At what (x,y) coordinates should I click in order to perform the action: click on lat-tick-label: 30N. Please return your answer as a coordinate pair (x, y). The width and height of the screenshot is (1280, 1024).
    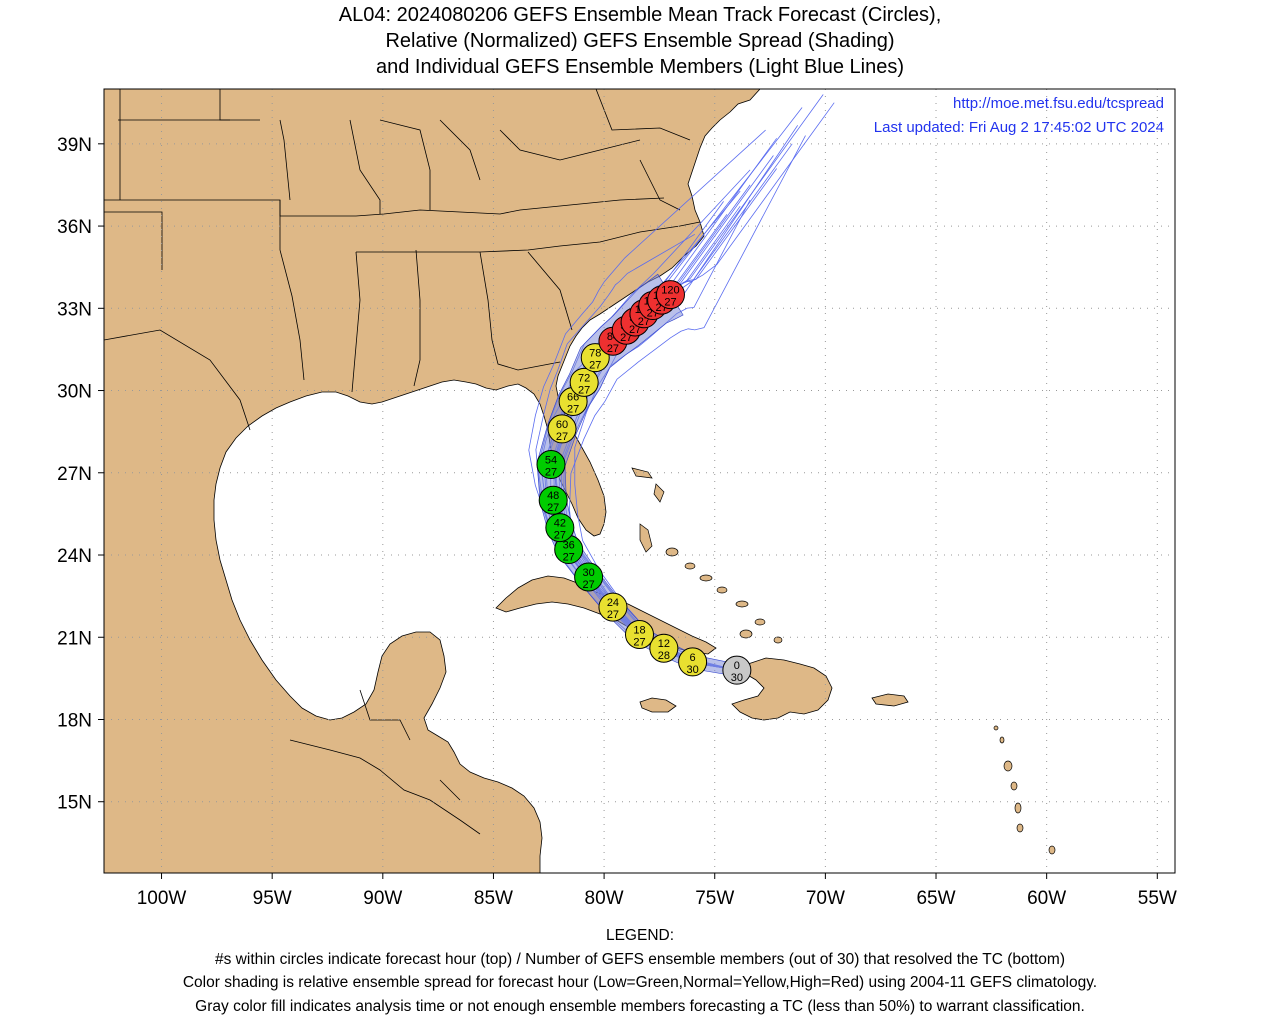
    Looking at the image, I should click on (74, 392).